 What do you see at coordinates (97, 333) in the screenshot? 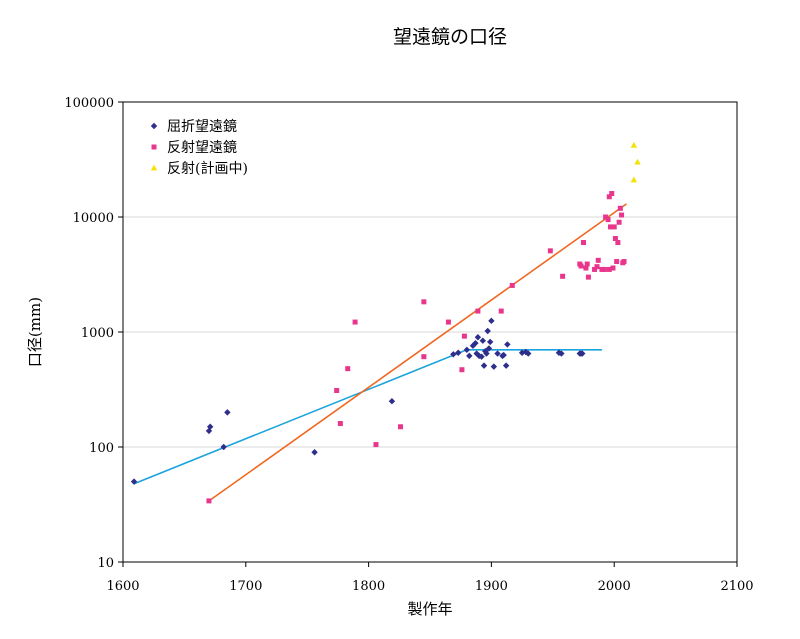
I see `y-tick-label: 1000` at bounding box center [97, 333].